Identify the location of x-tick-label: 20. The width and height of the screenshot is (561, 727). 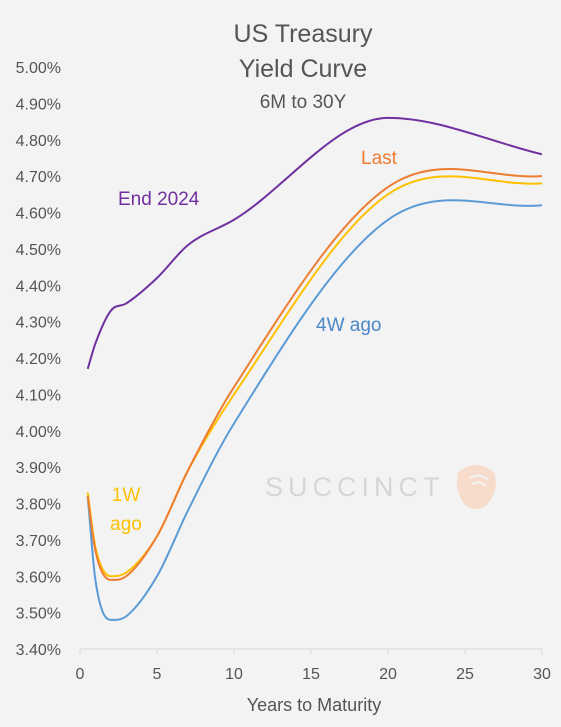
(388, 674).